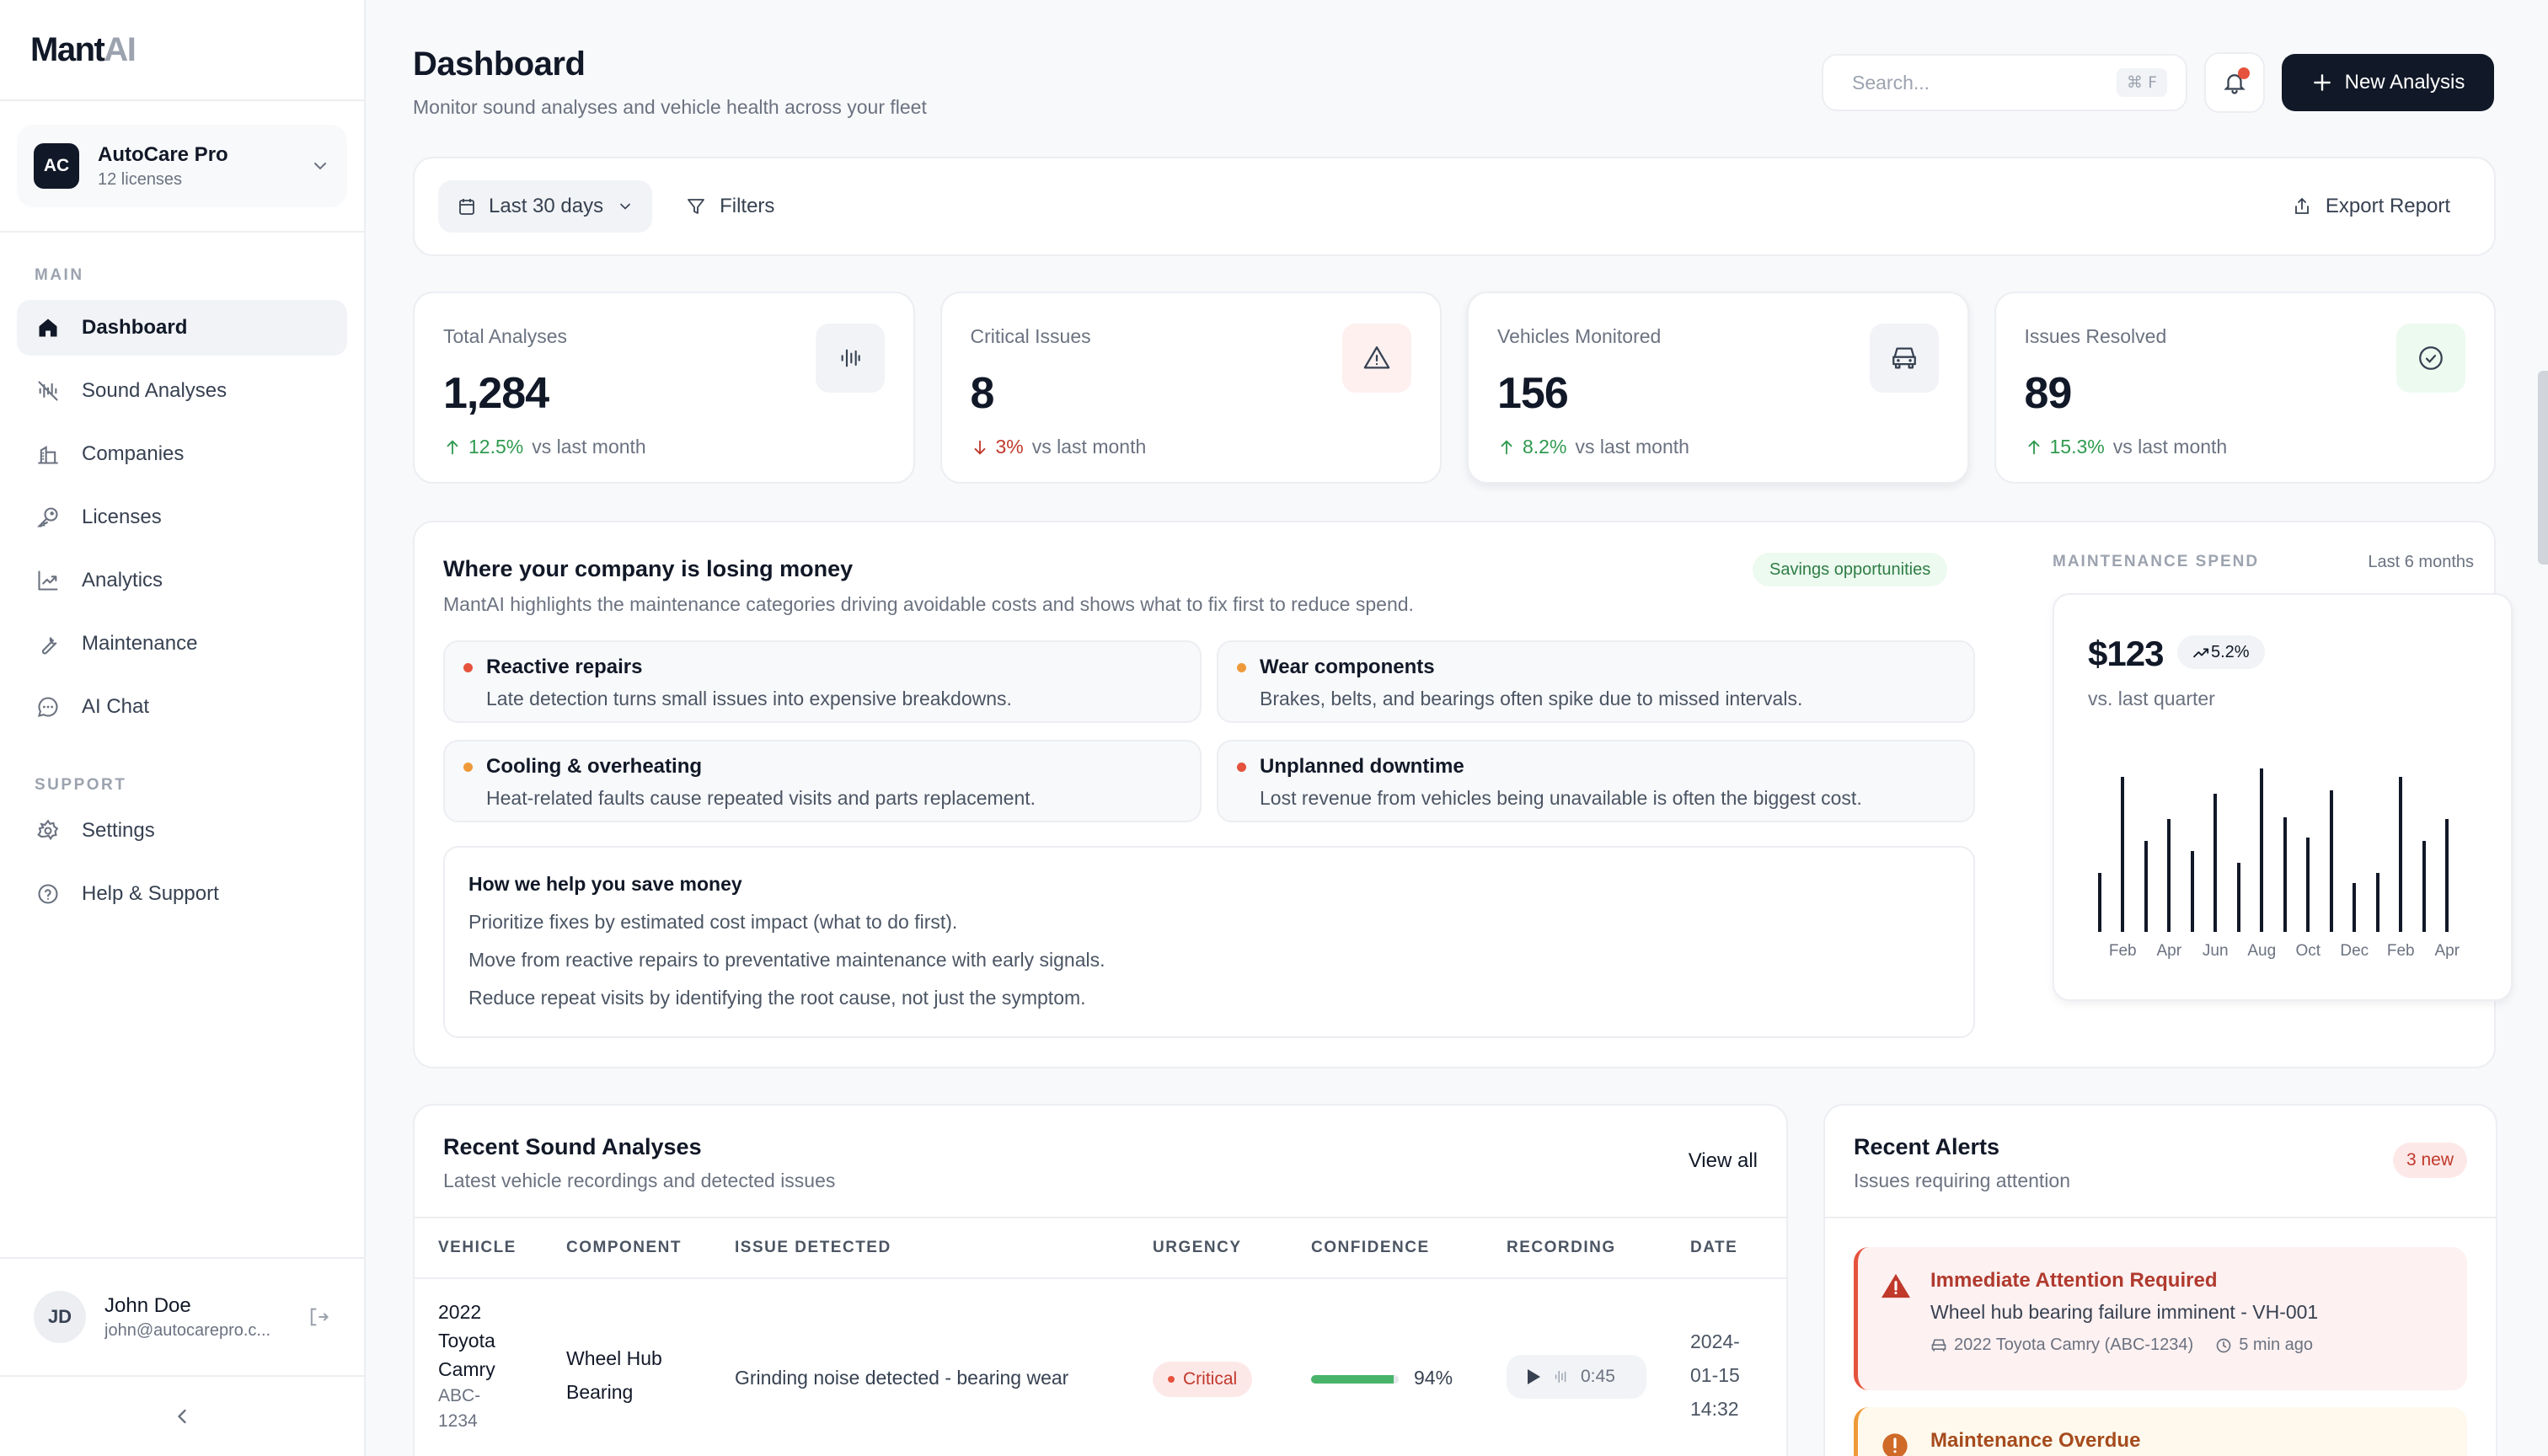  Describe the element at coordinates (2430, 358) in the screenshot. I see `check-circle-icon` at that location.